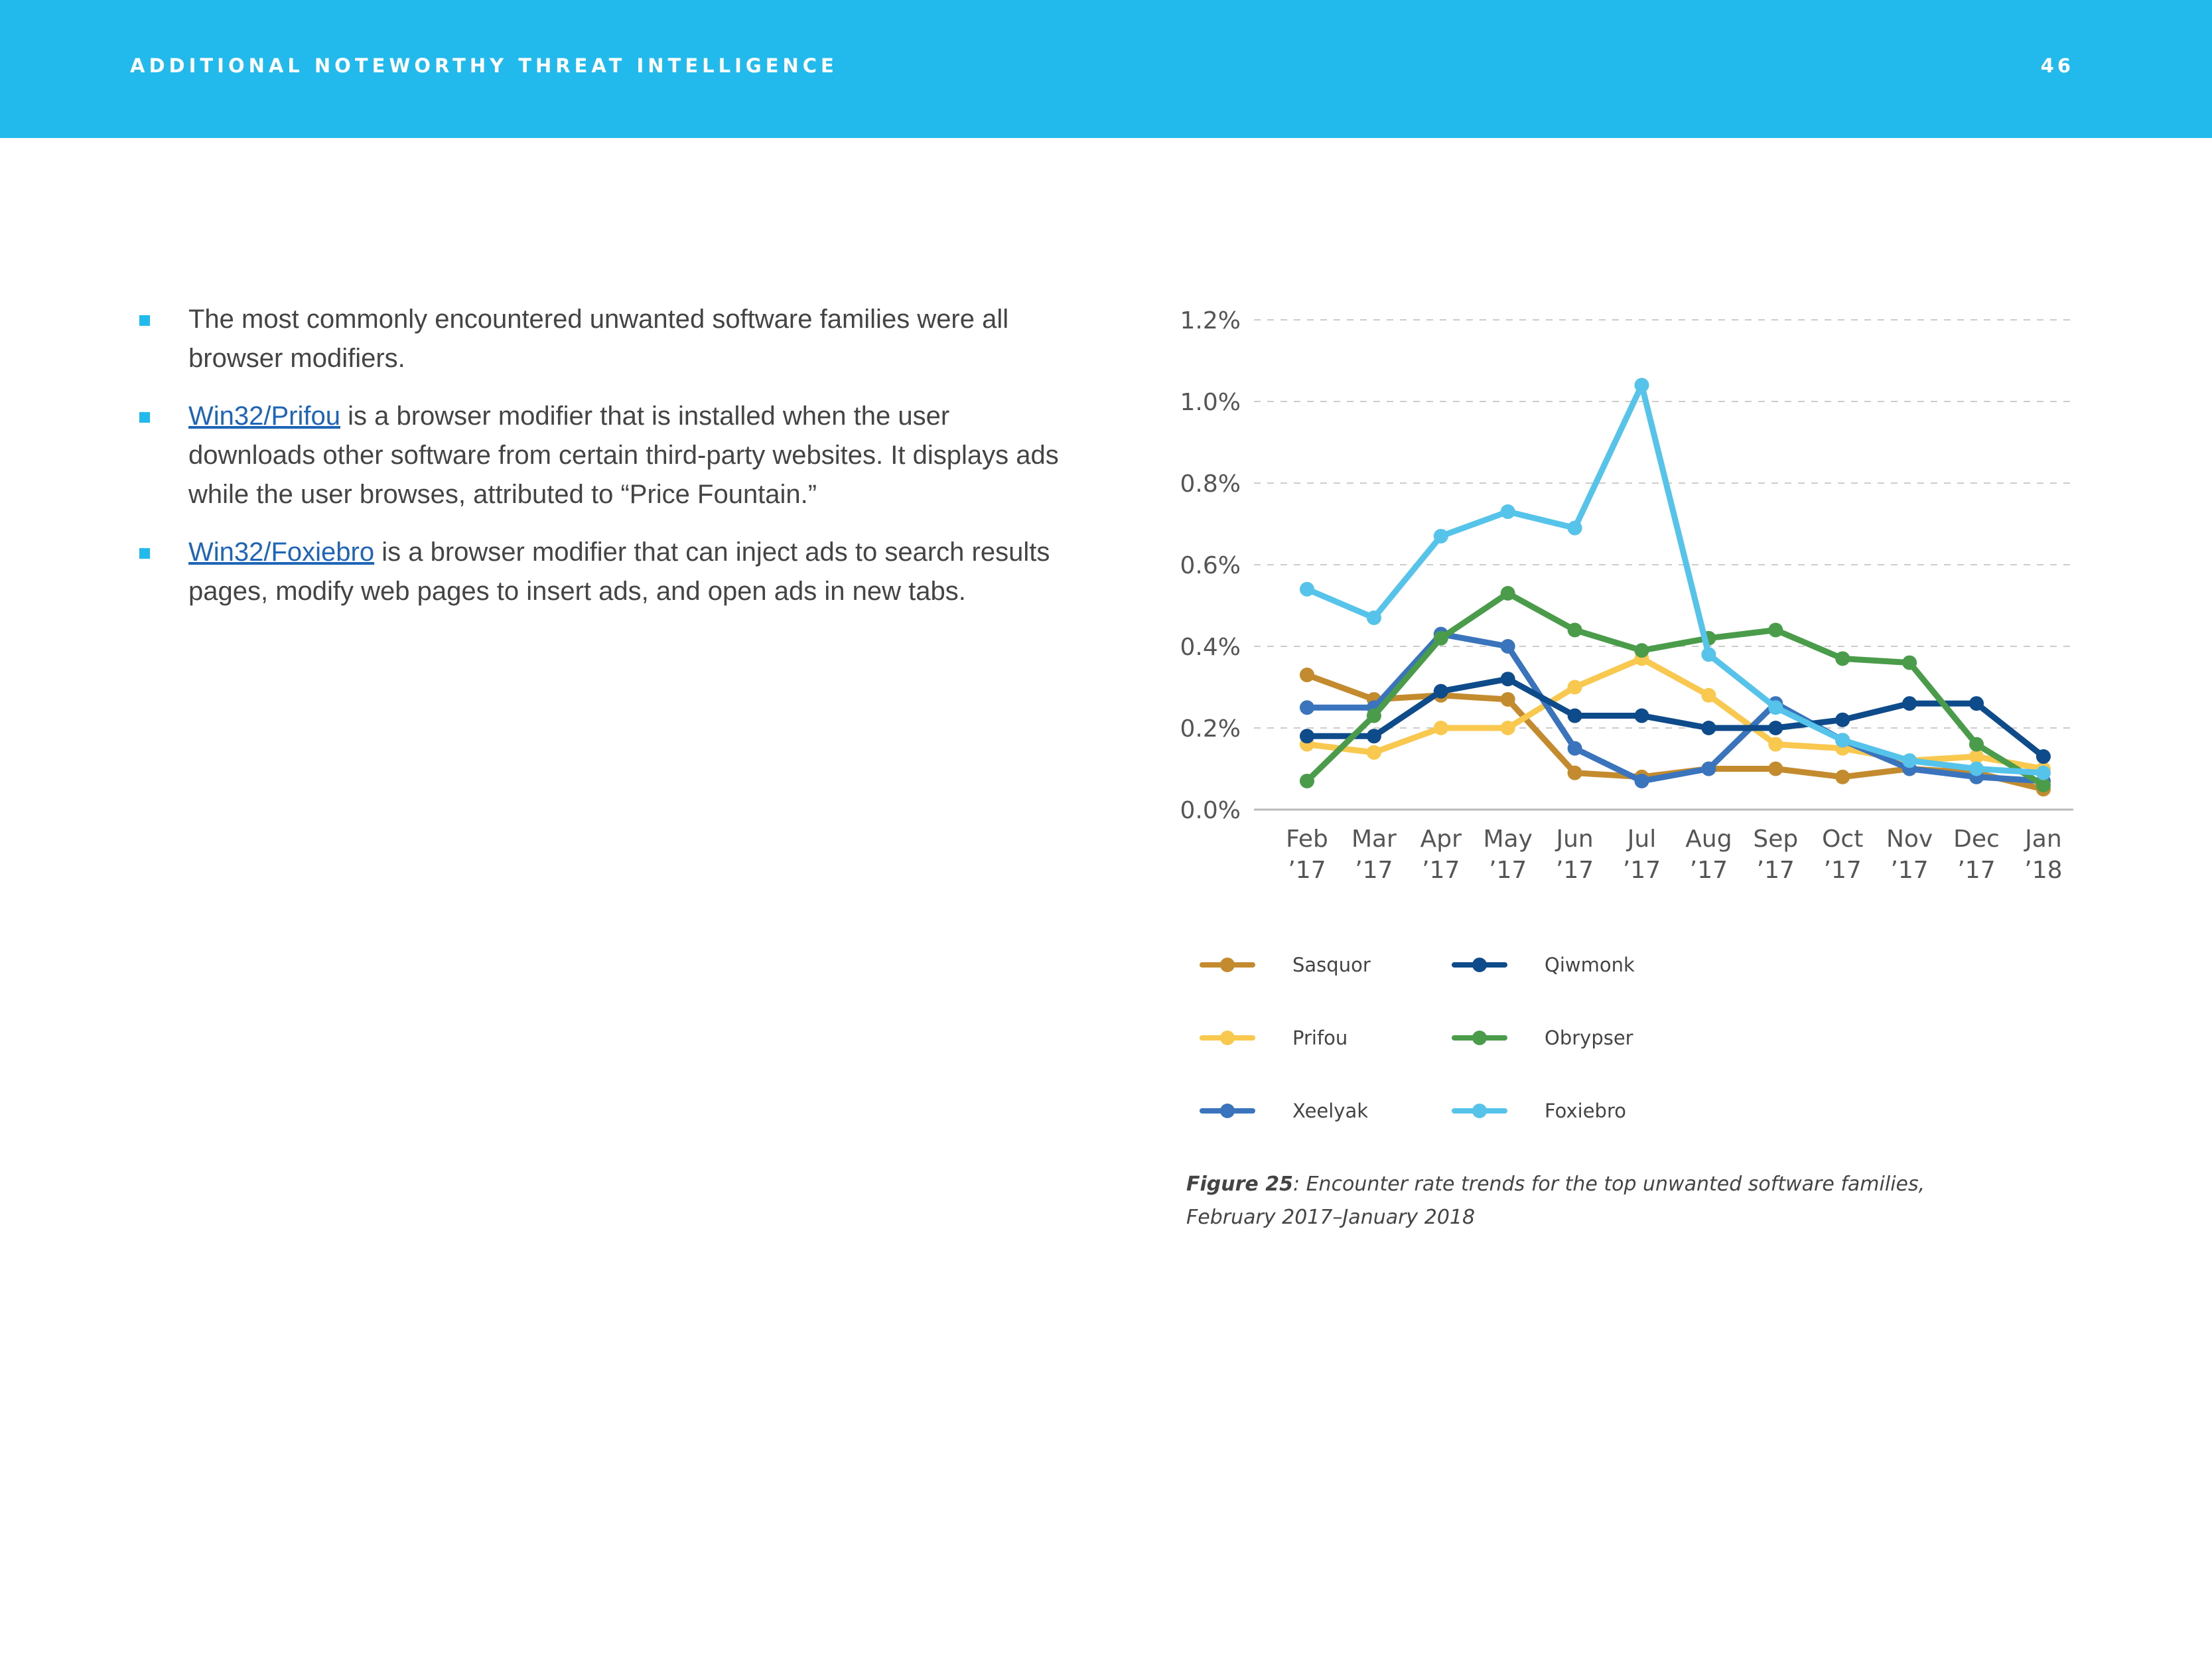 This screenshot has width=2212, height=1659. What do you see at coordinates (1210, 729) in the screenshot?
I see `y-tick-label: 0.2%` at bounding box center [1210, 729].